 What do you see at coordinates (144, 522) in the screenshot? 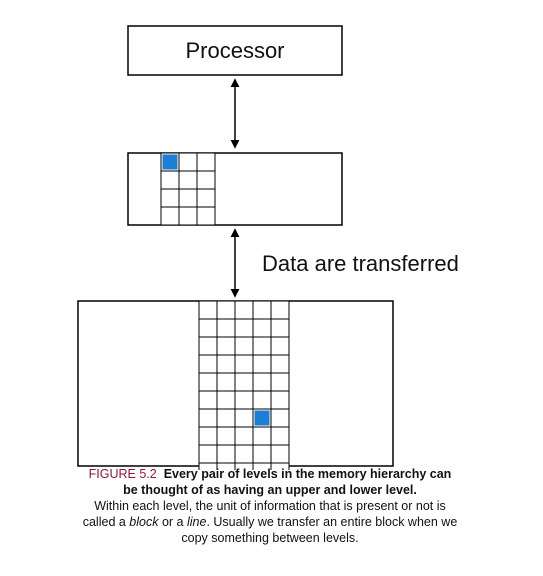
I see `desc-term-block: block` at bounding box center [144, 522].